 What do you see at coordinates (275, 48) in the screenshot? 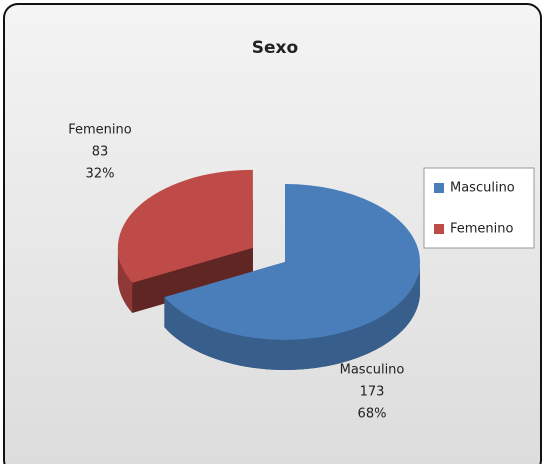
I see `chart-title: Sexo` at bounding box center [275, 48].